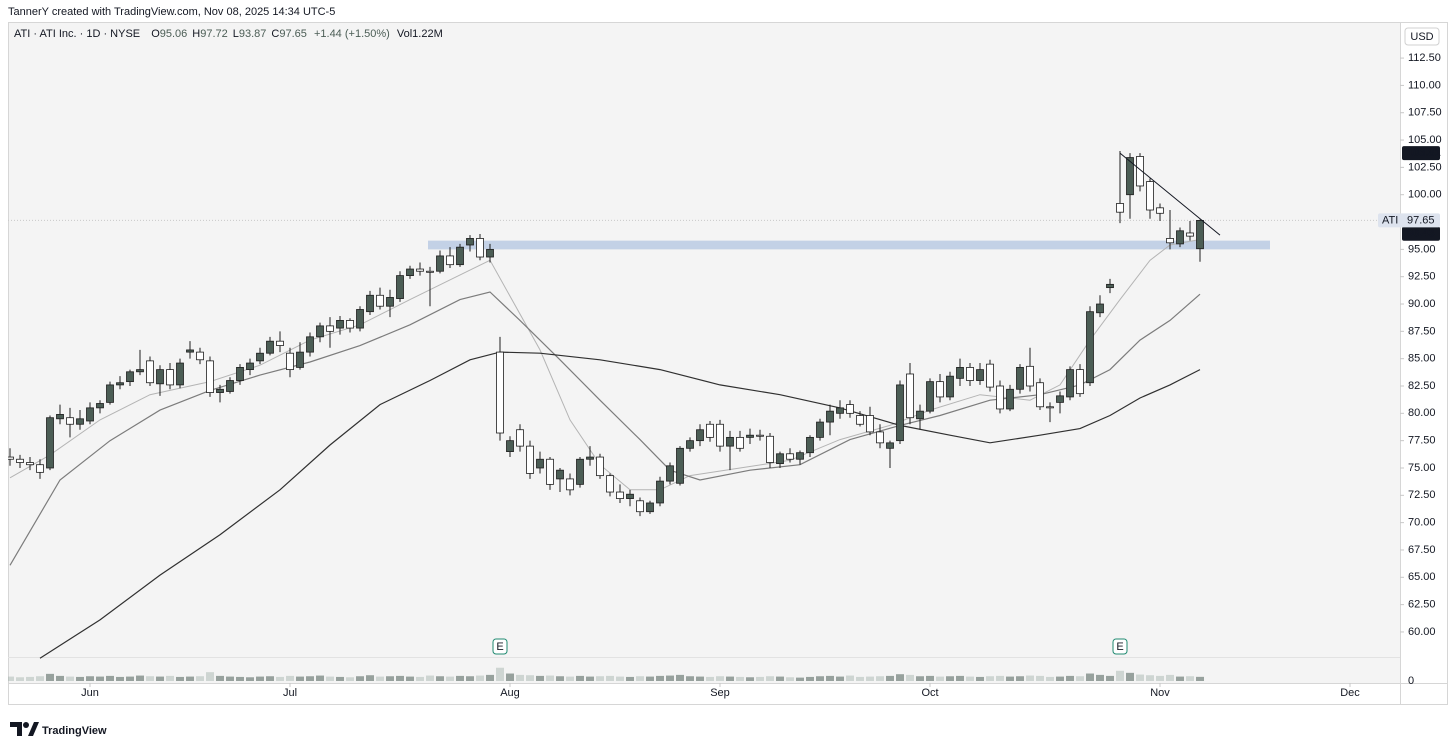 Image resolution: width=1456 pixels, height=755 pixels. Describe the element at coordinates (90, 693) in the screenshot. I see `x-tick-label: Jun` at that location.